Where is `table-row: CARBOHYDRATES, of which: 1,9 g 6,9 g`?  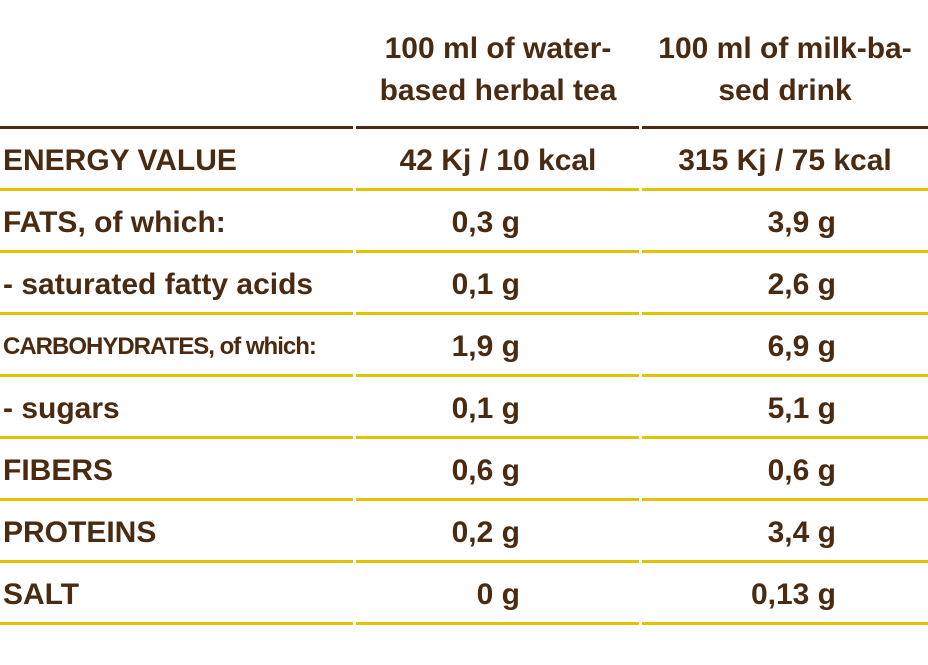 table-row: CARBOHYDRATES, of which: 1,9 g 6,9 g is located at coordinates (464, 346).